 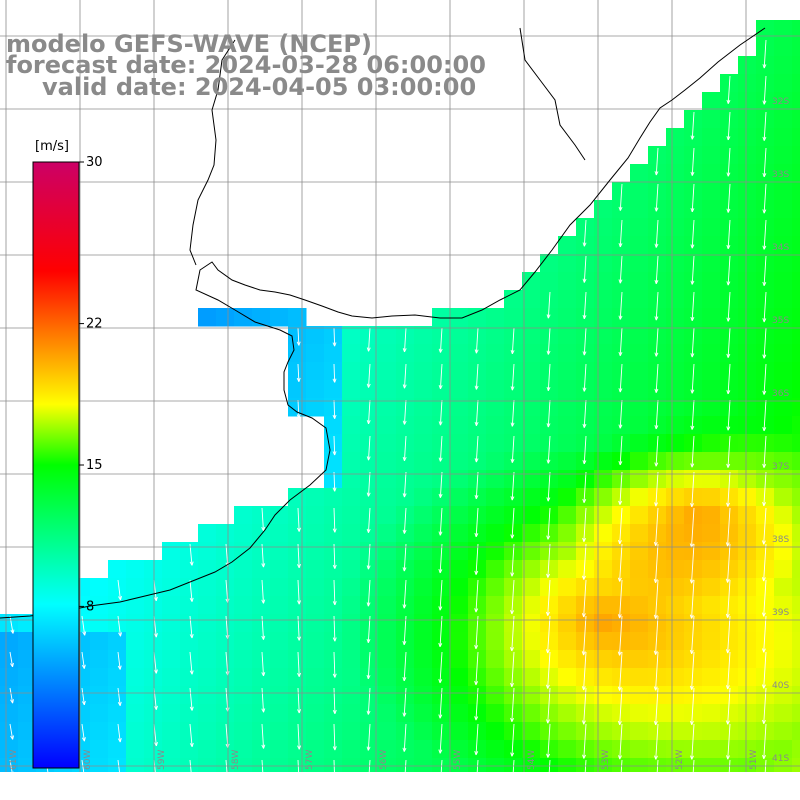 I want to click on lat-label: 33S, so click(x=780, y=175).